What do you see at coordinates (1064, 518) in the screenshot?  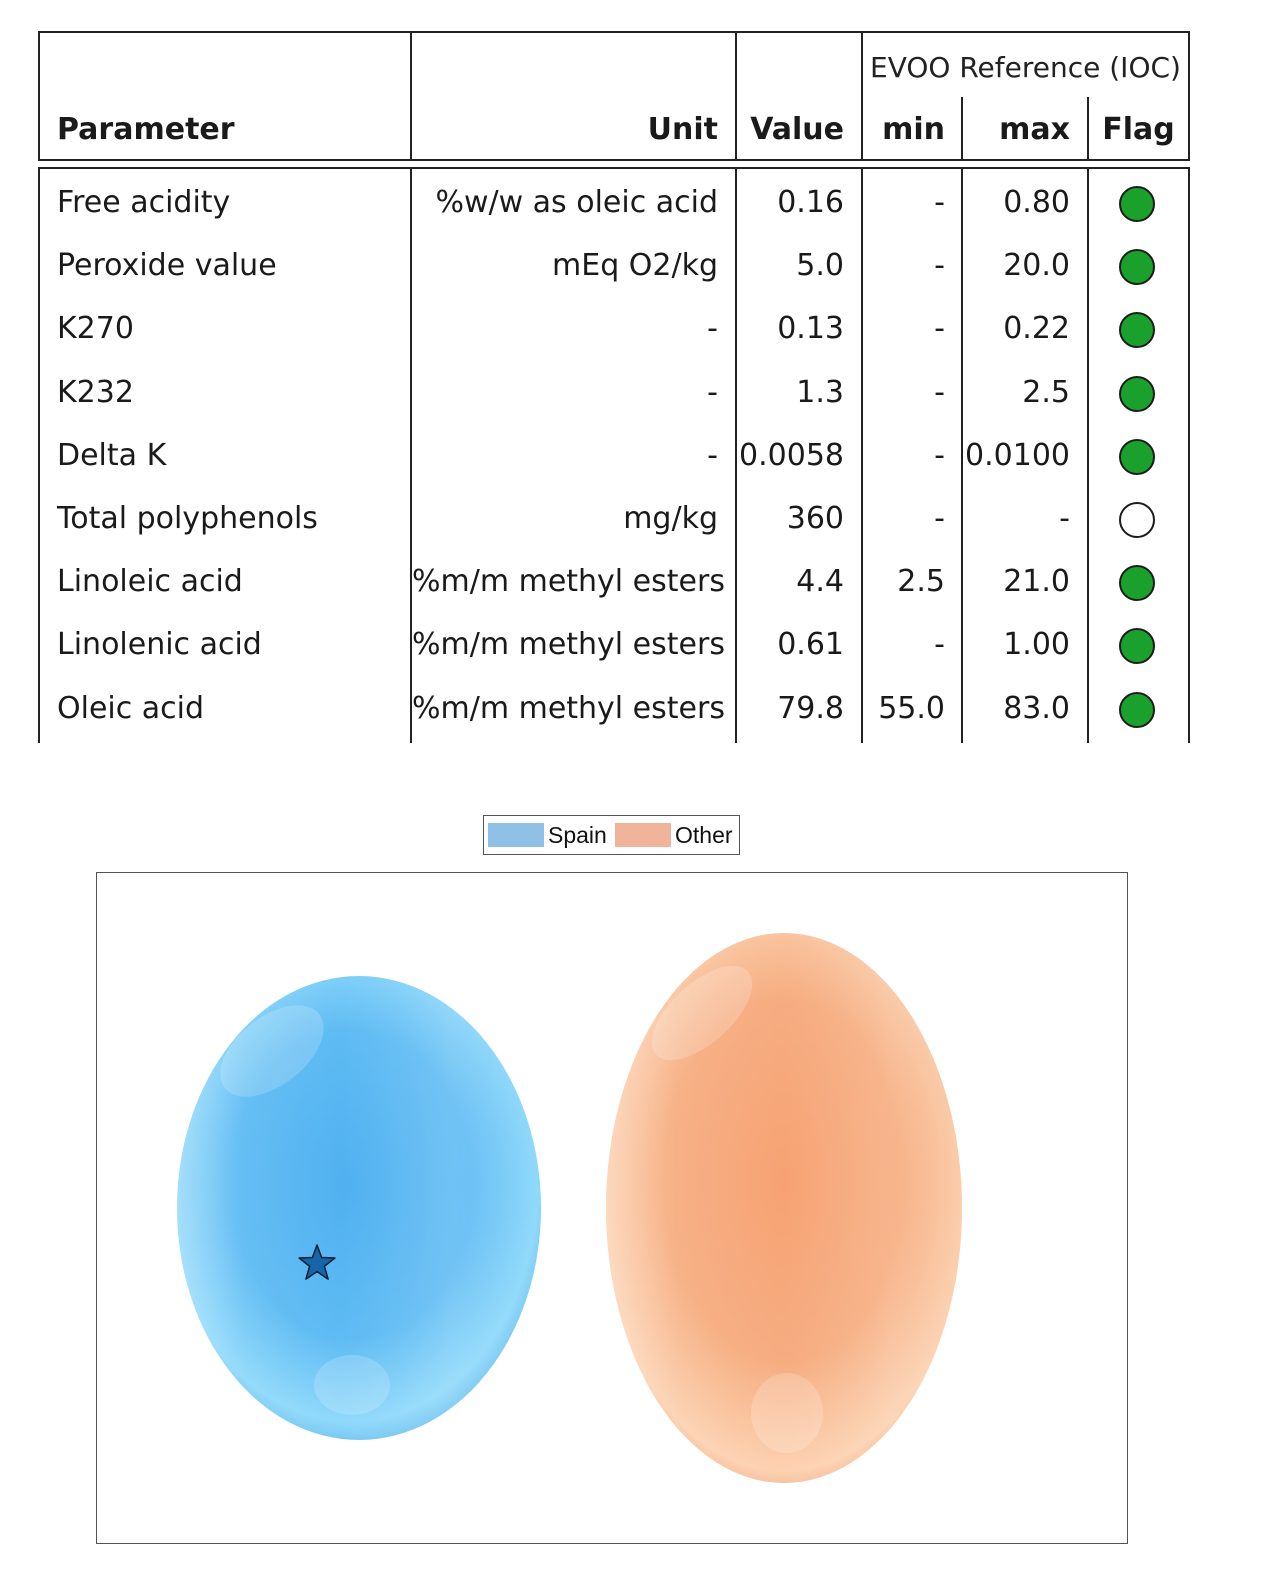 I see `cell-max: -` at bounding box center [1064, 518].